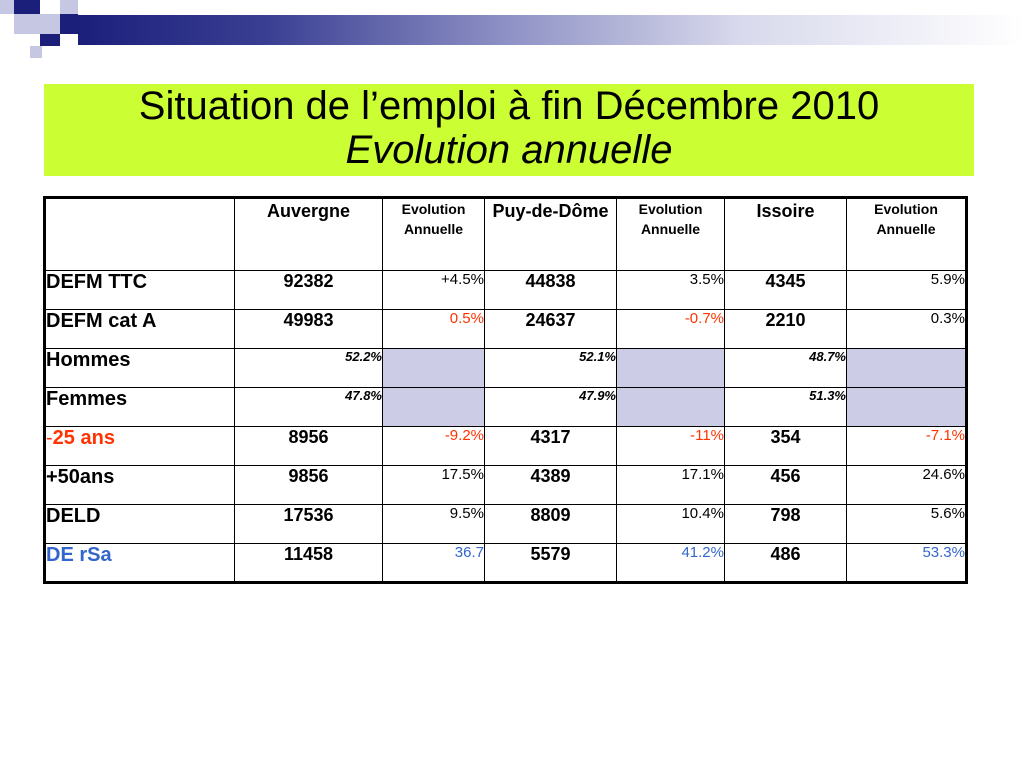  Describe the element at coordinates (139, 524) in the screenshot. I see `row-label: DELD` at that location.